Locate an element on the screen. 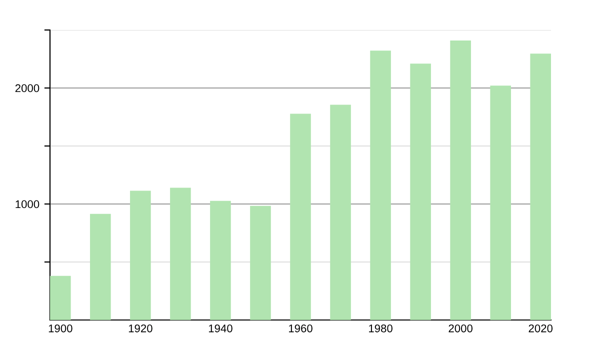 This screenshot has height=350, width=600. x-tick-label: 1920 is located at coordinates (140, 328).